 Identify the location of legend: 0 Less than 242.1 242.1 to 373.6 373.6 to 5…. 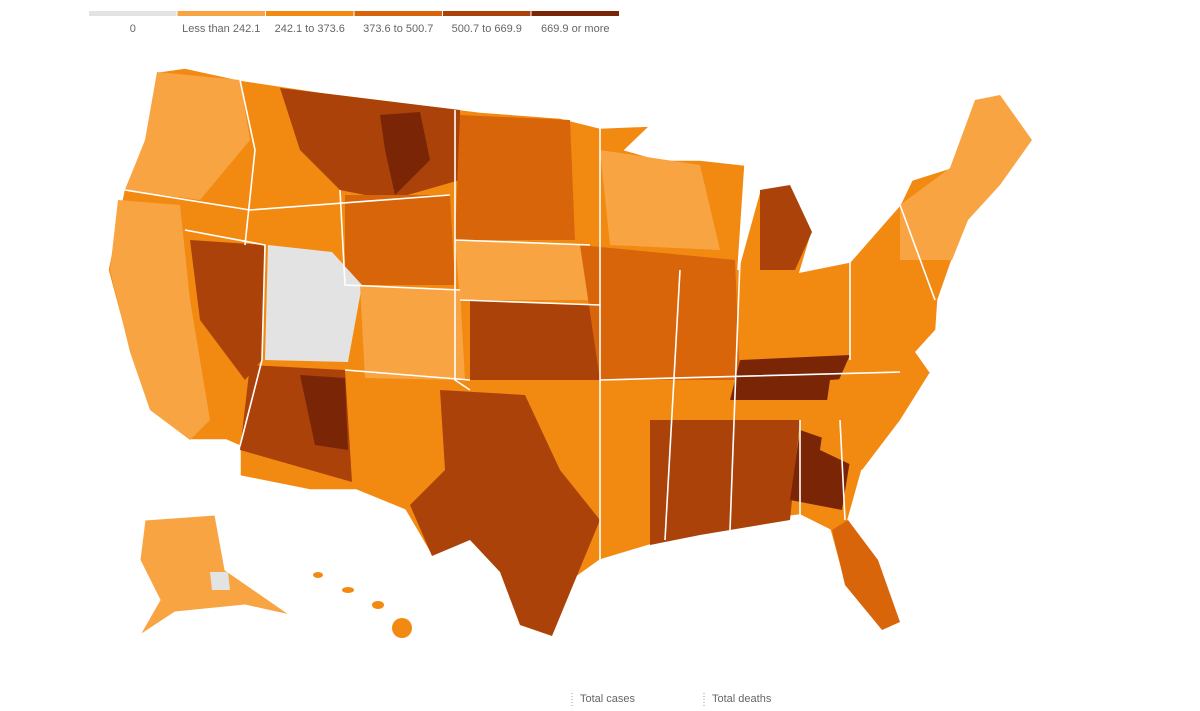
(354, 23).